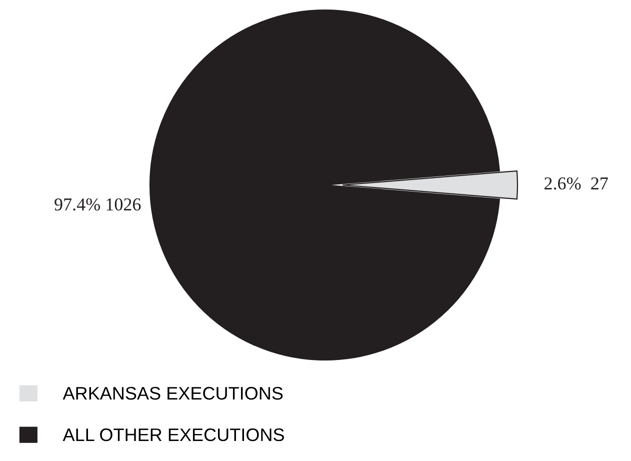 This screenshot has height=461, width=631. What do you see at coordinates (173, 435) in the screenshot?
I see `legend-label: ALL OTHER EXECUTIONS` at bounding box center [173, 435].